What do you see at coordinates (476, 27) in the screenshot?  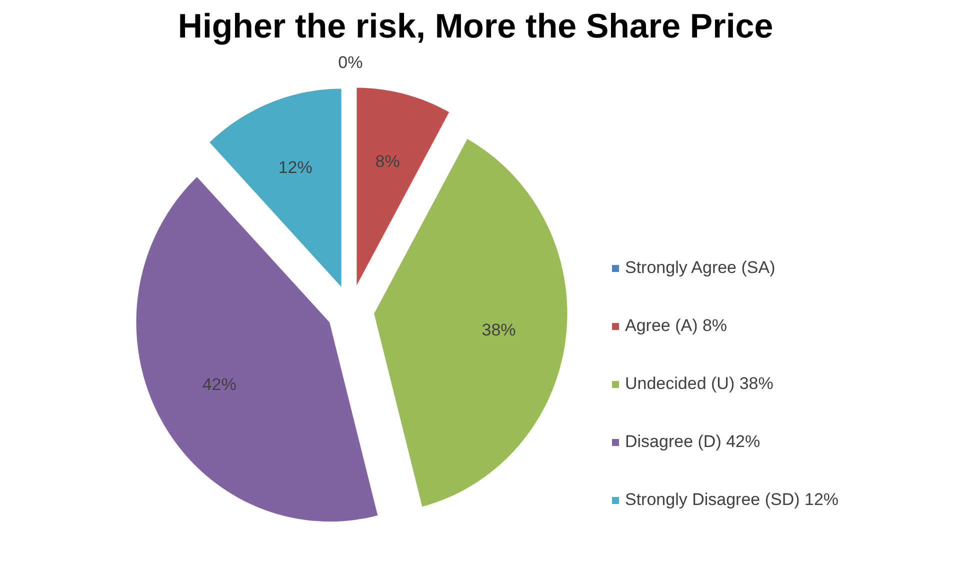 I see `chart-title: Higher the risk, More the Share Price` at bounding box center [476, 27].